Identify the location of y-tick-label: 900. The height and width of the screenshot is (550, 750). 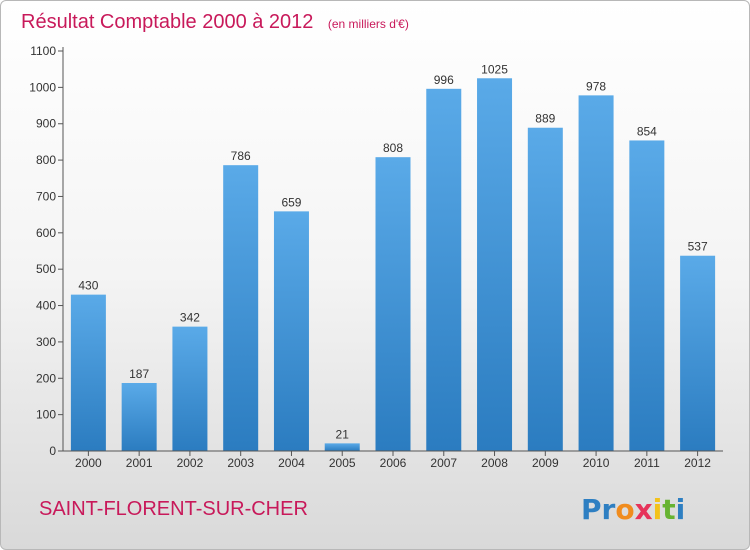
(46, 124).